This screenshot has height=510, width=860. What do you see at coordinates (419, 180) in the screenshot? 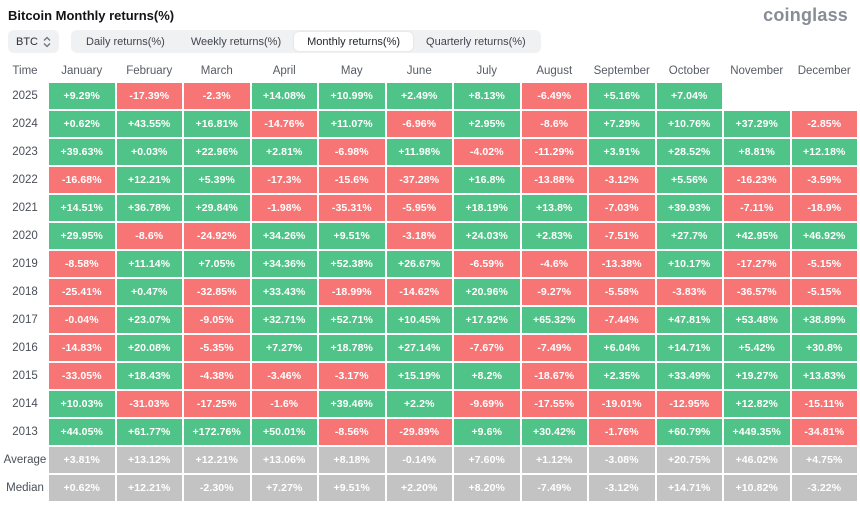
I see `return-cell: -37.28%` at bounding box center [419, 180].